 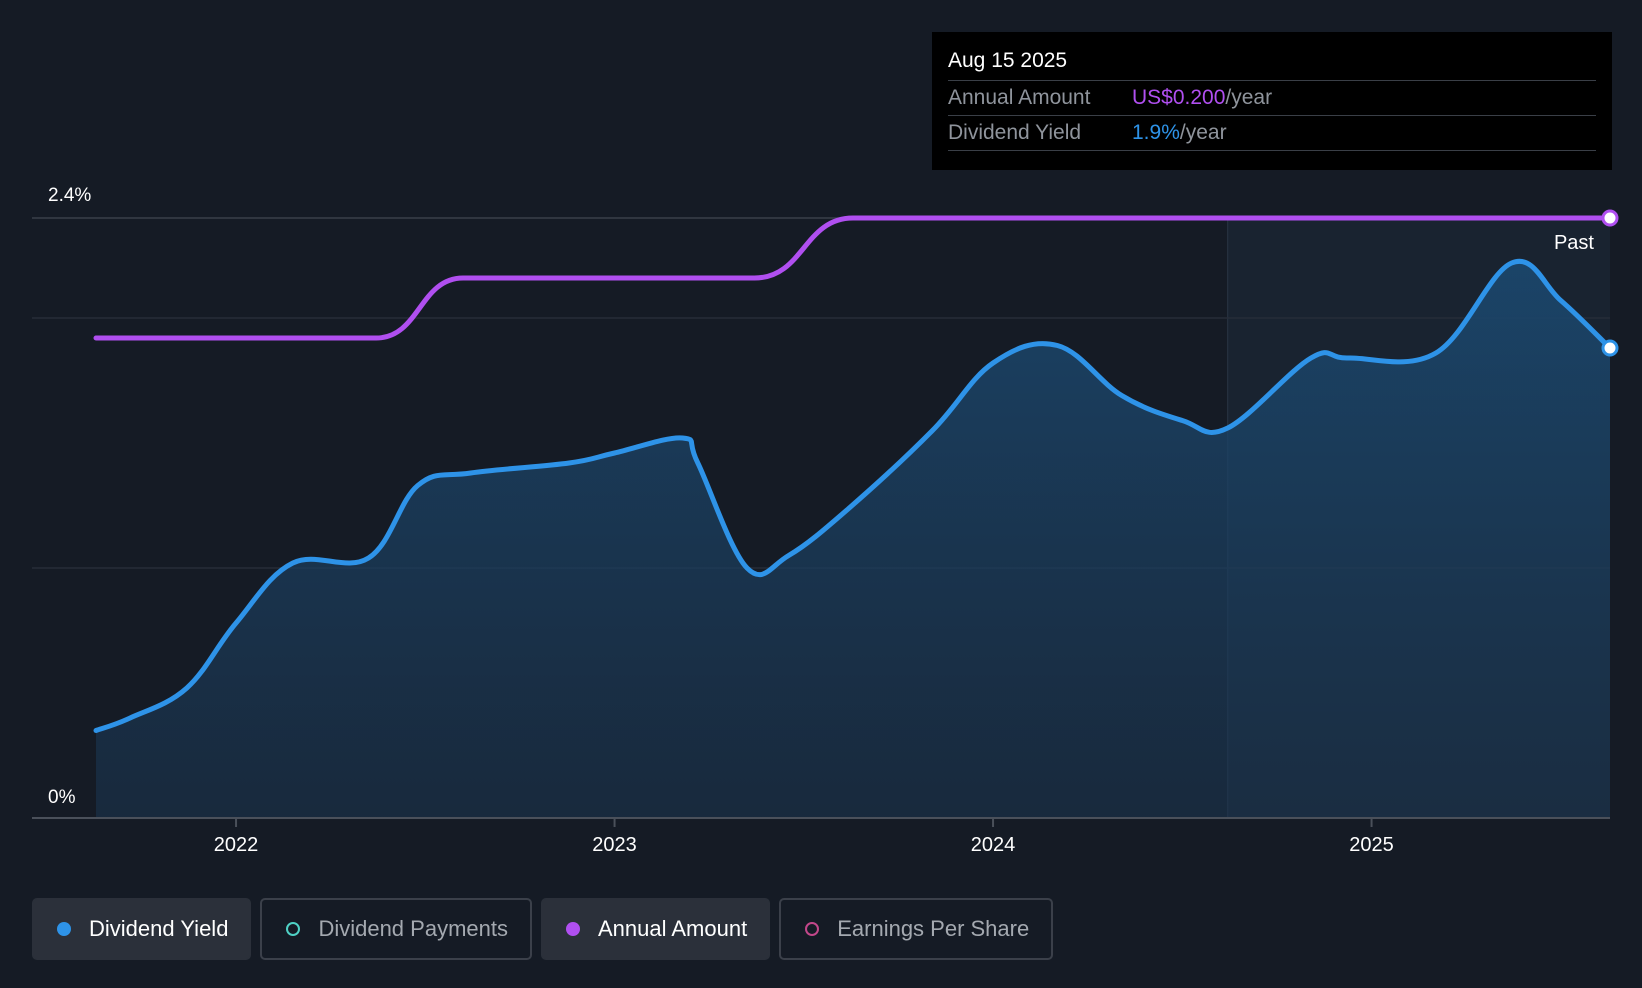 I want to click on legend-dividend-yield: Dividend Yield, so click(x=142, y=929).